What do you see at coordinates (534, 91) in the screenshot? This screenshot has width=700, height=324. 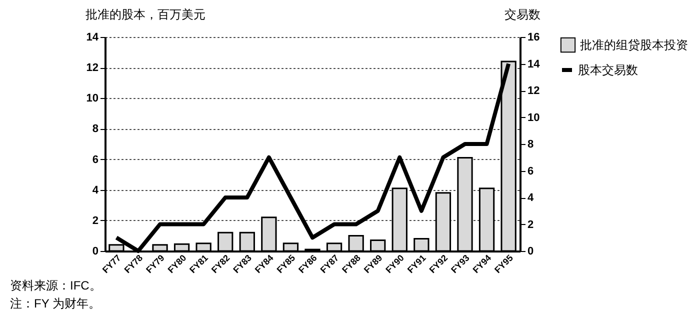 I see `y2-tick-label: 12` at bounding box center [534, 91].